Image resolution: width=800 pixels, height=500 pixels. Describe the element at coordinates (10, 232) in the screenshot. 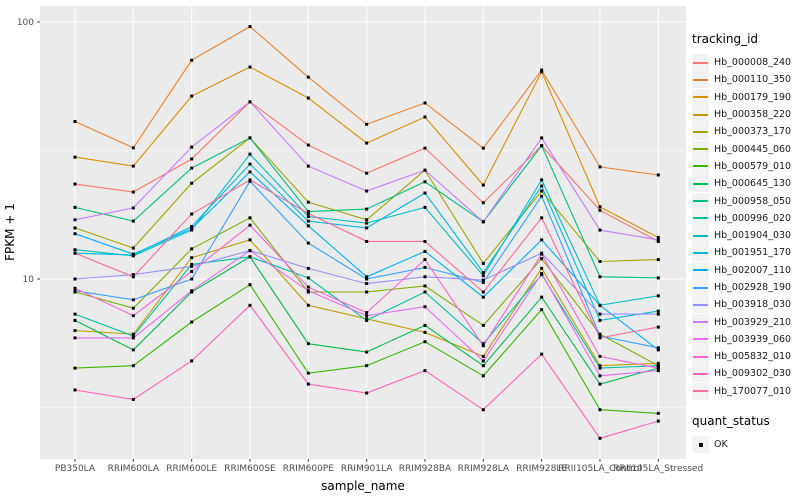

I see `y-axis-title: FPKM + 1` at that location.